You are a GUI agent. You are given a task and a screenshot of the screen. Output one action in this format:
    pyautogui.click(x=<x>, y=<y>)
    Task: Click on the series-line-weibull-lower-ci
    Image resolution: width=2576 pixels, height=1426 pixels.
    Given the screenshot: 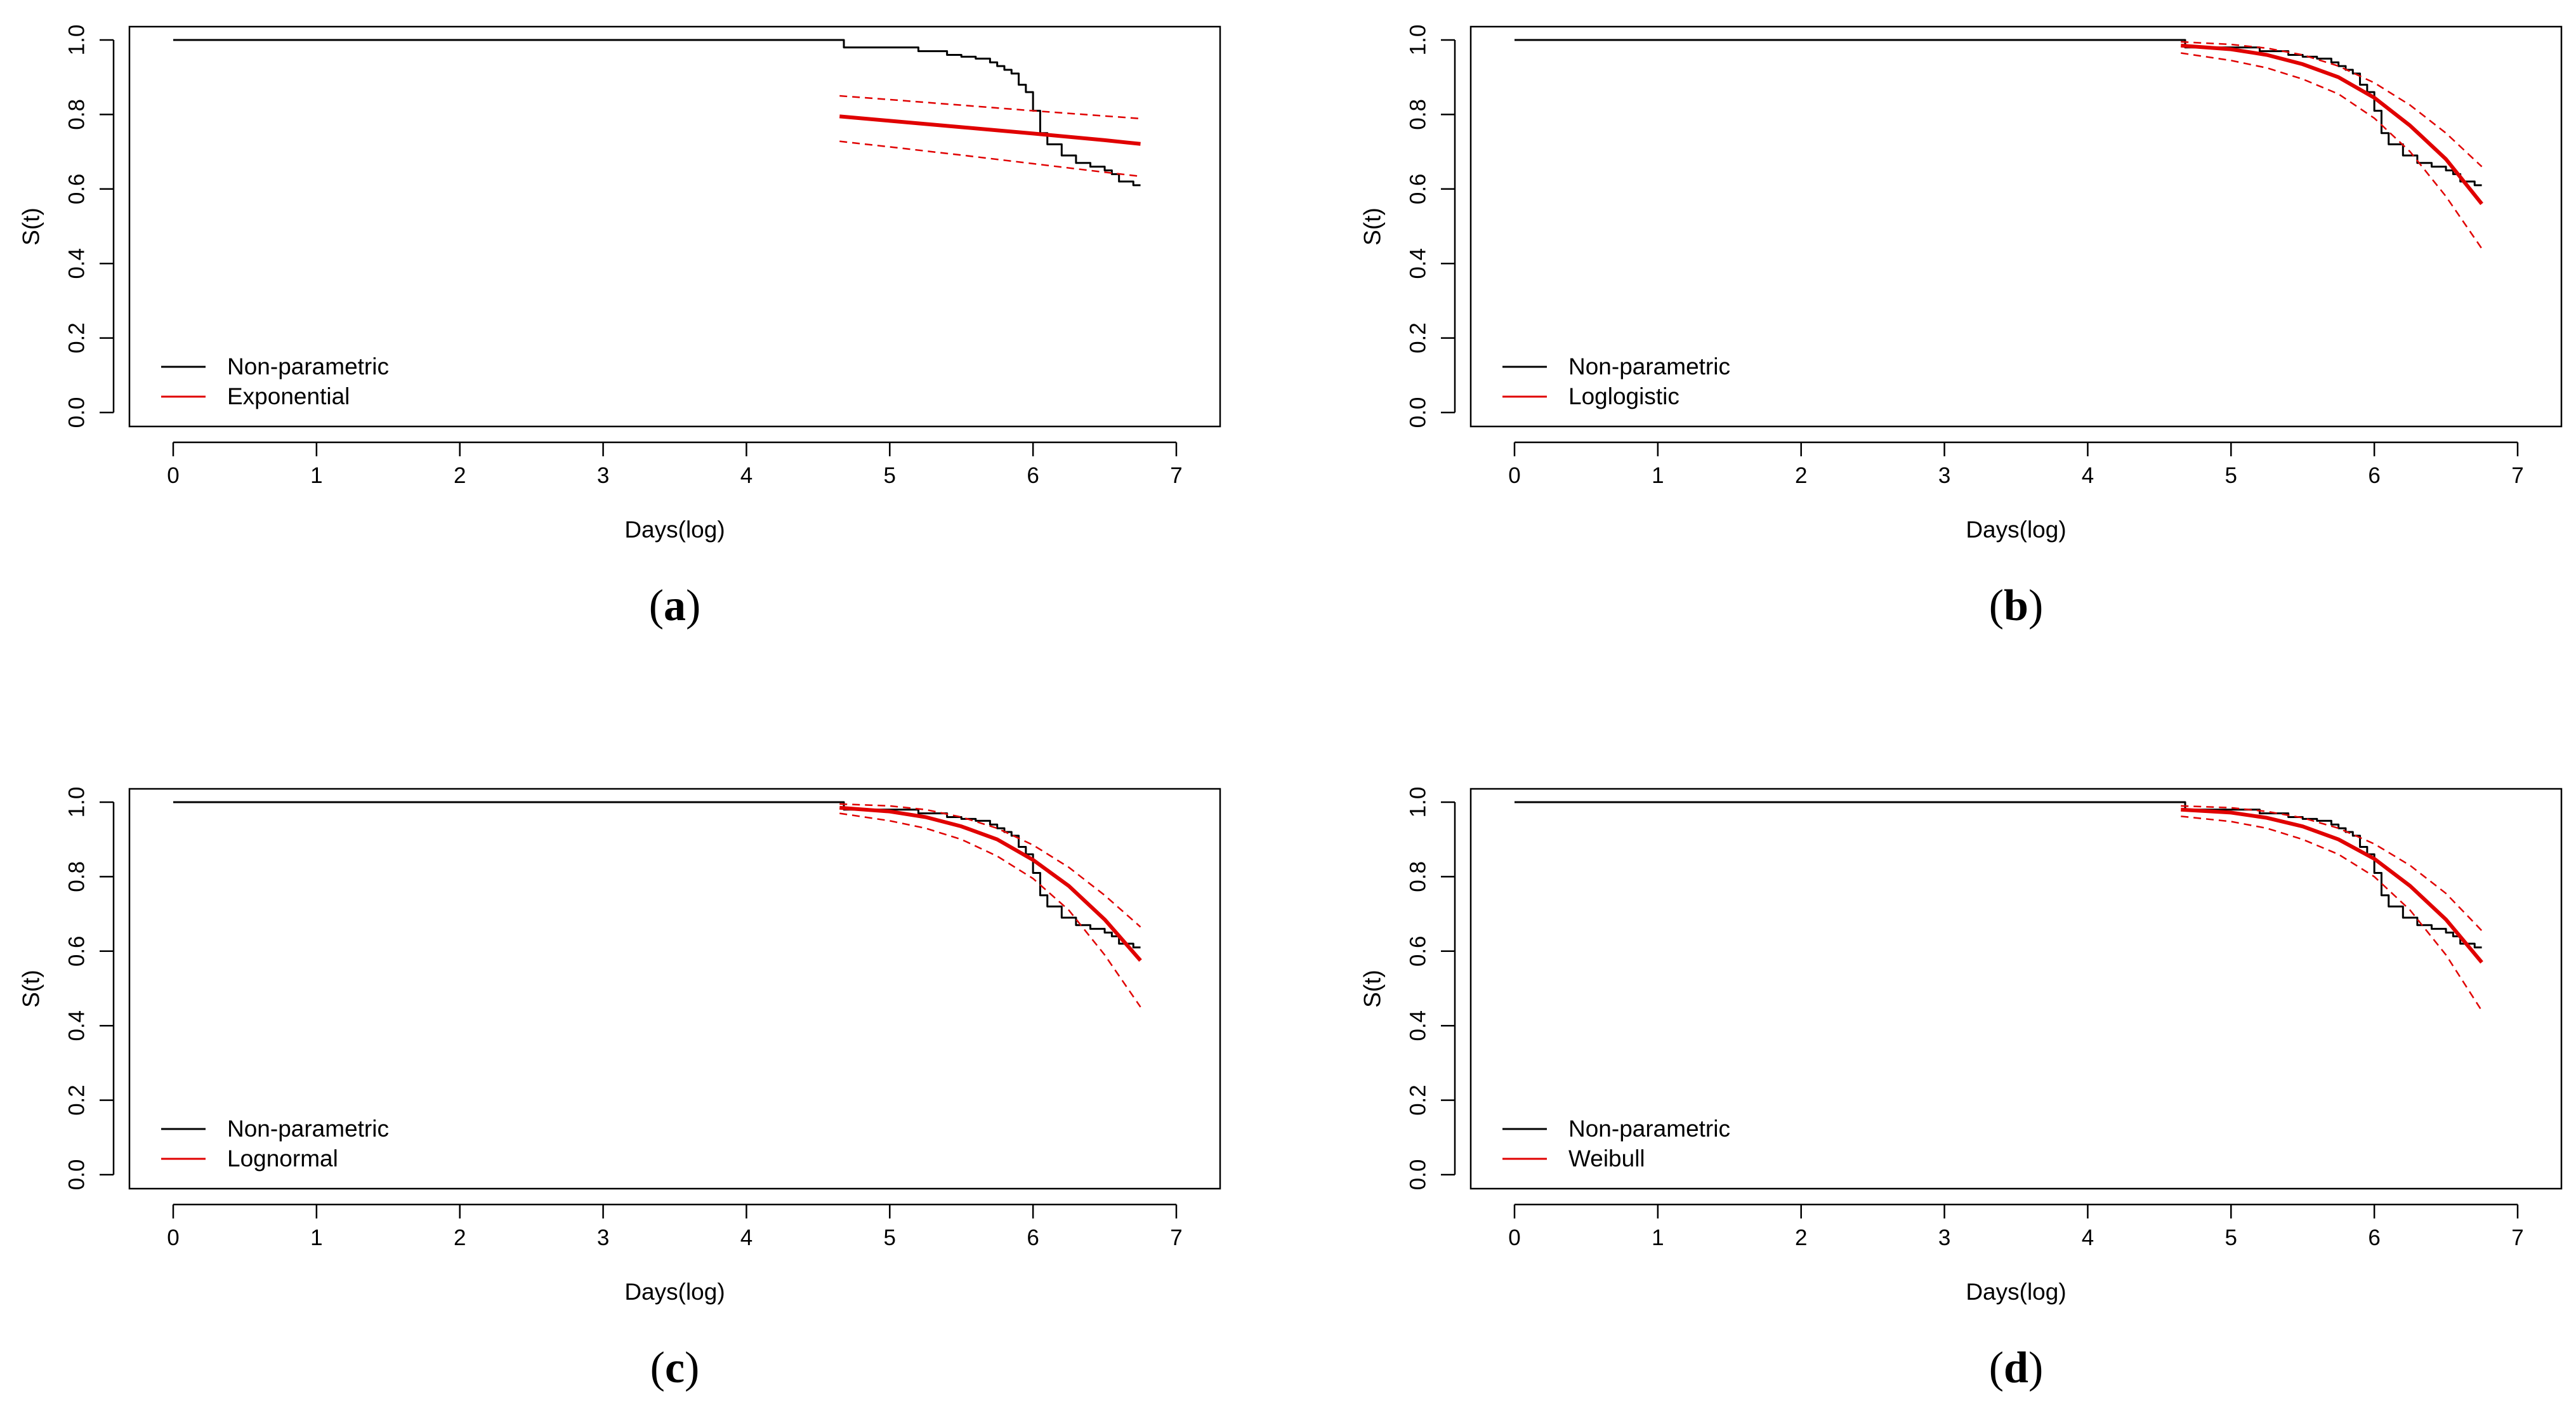 What is the action you would take?
    pyautogui.click(x=2332, y=913)
    